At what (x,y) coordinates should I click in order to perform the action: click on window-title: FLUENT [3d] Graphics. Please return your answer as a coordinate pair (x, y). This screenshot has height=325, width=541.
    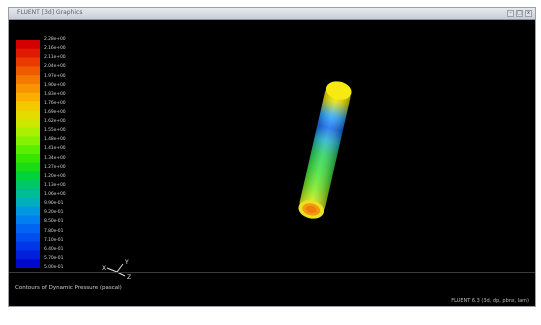
    Looking at the image, I should click on (50, 12).